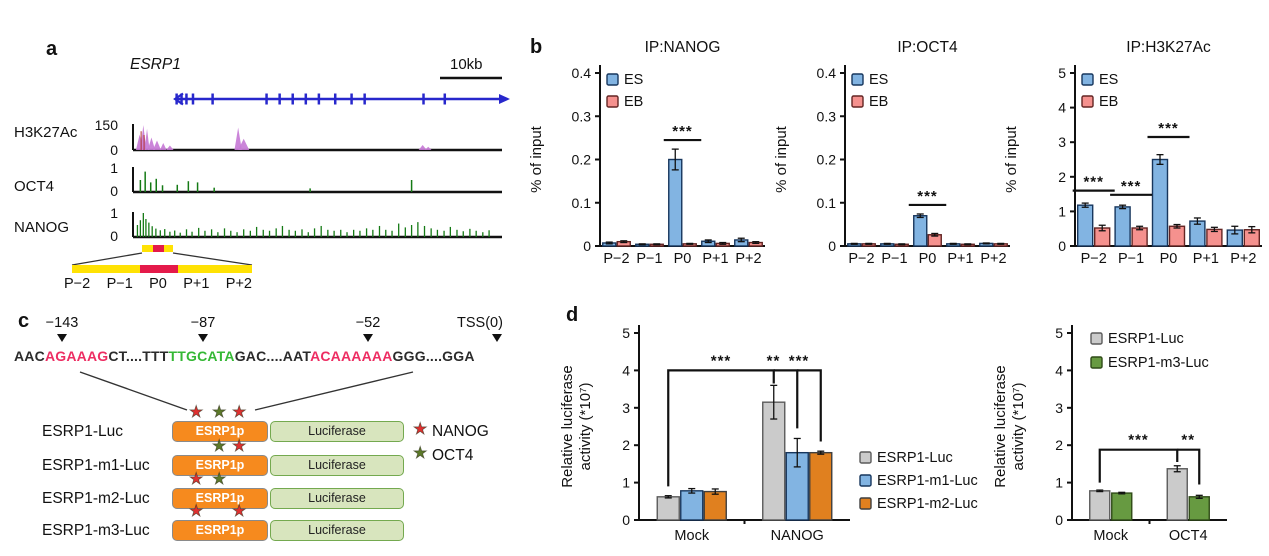  Describe the element at coordinates (927, 504) in the screenshot. I see `legend-label: ESRP1-m2-Luc` at that location.